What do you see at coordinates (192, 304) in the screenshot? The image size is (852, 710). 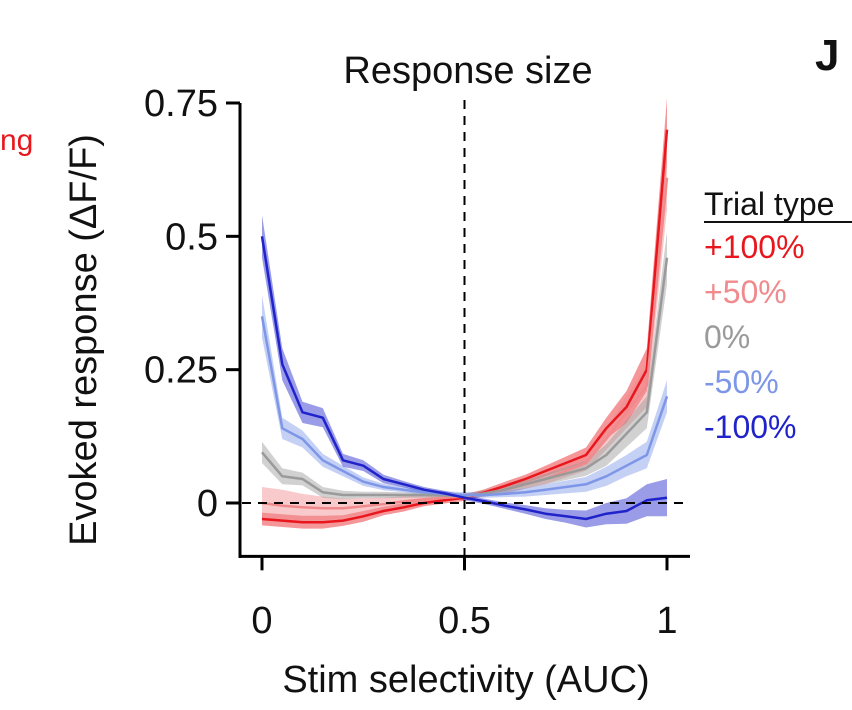 I see `y-ticks: 0 0.25 0.5 0.75` at bounding box center [192, 304].